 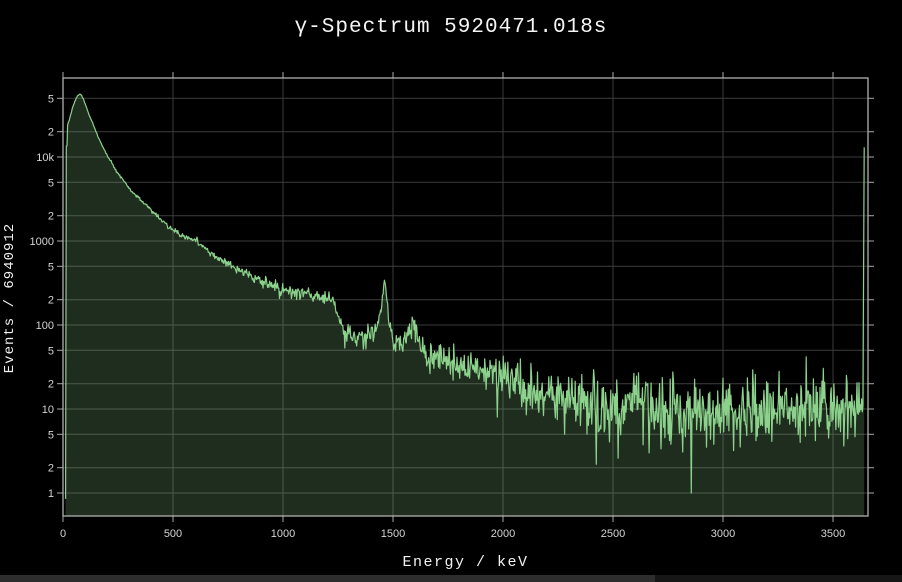 I want to click on x-tick-label: 0, so click(x=63, y=534).